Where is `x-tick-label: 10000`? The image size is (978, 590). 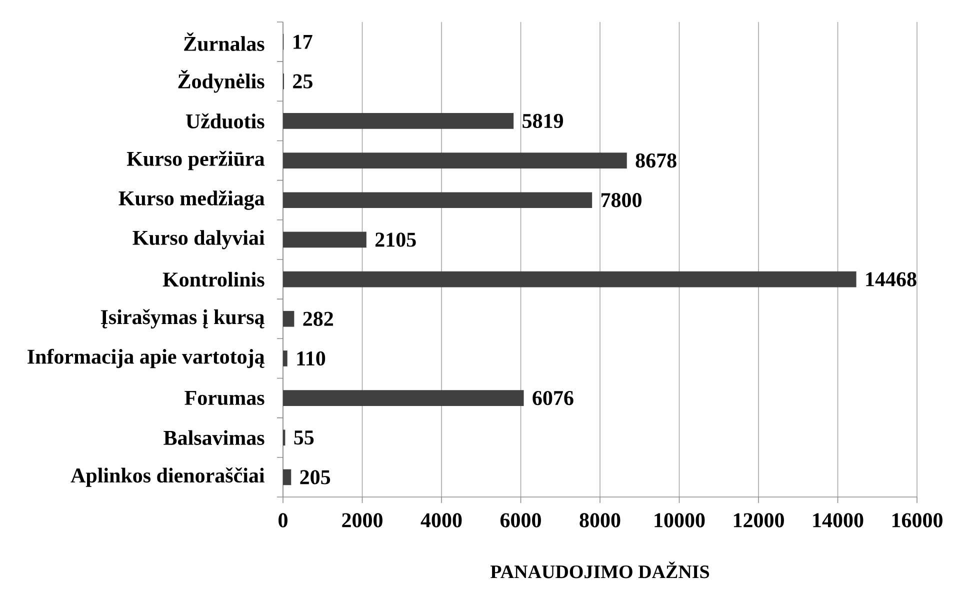 x-tick-label: 10000 is located at coordinates (679, 520).